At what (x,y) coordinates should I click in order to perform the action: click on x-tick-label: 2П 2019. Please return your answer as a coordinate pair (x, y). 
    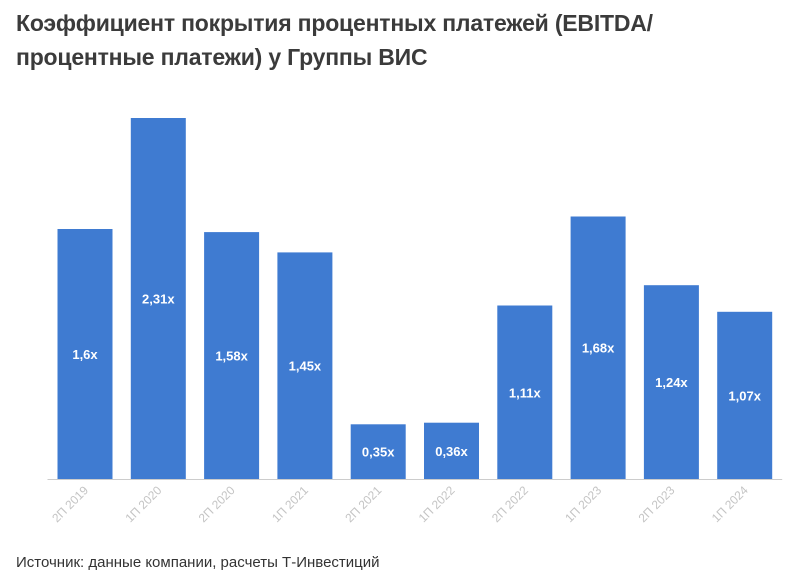
    Looking at the image, I should click on (70, 504).